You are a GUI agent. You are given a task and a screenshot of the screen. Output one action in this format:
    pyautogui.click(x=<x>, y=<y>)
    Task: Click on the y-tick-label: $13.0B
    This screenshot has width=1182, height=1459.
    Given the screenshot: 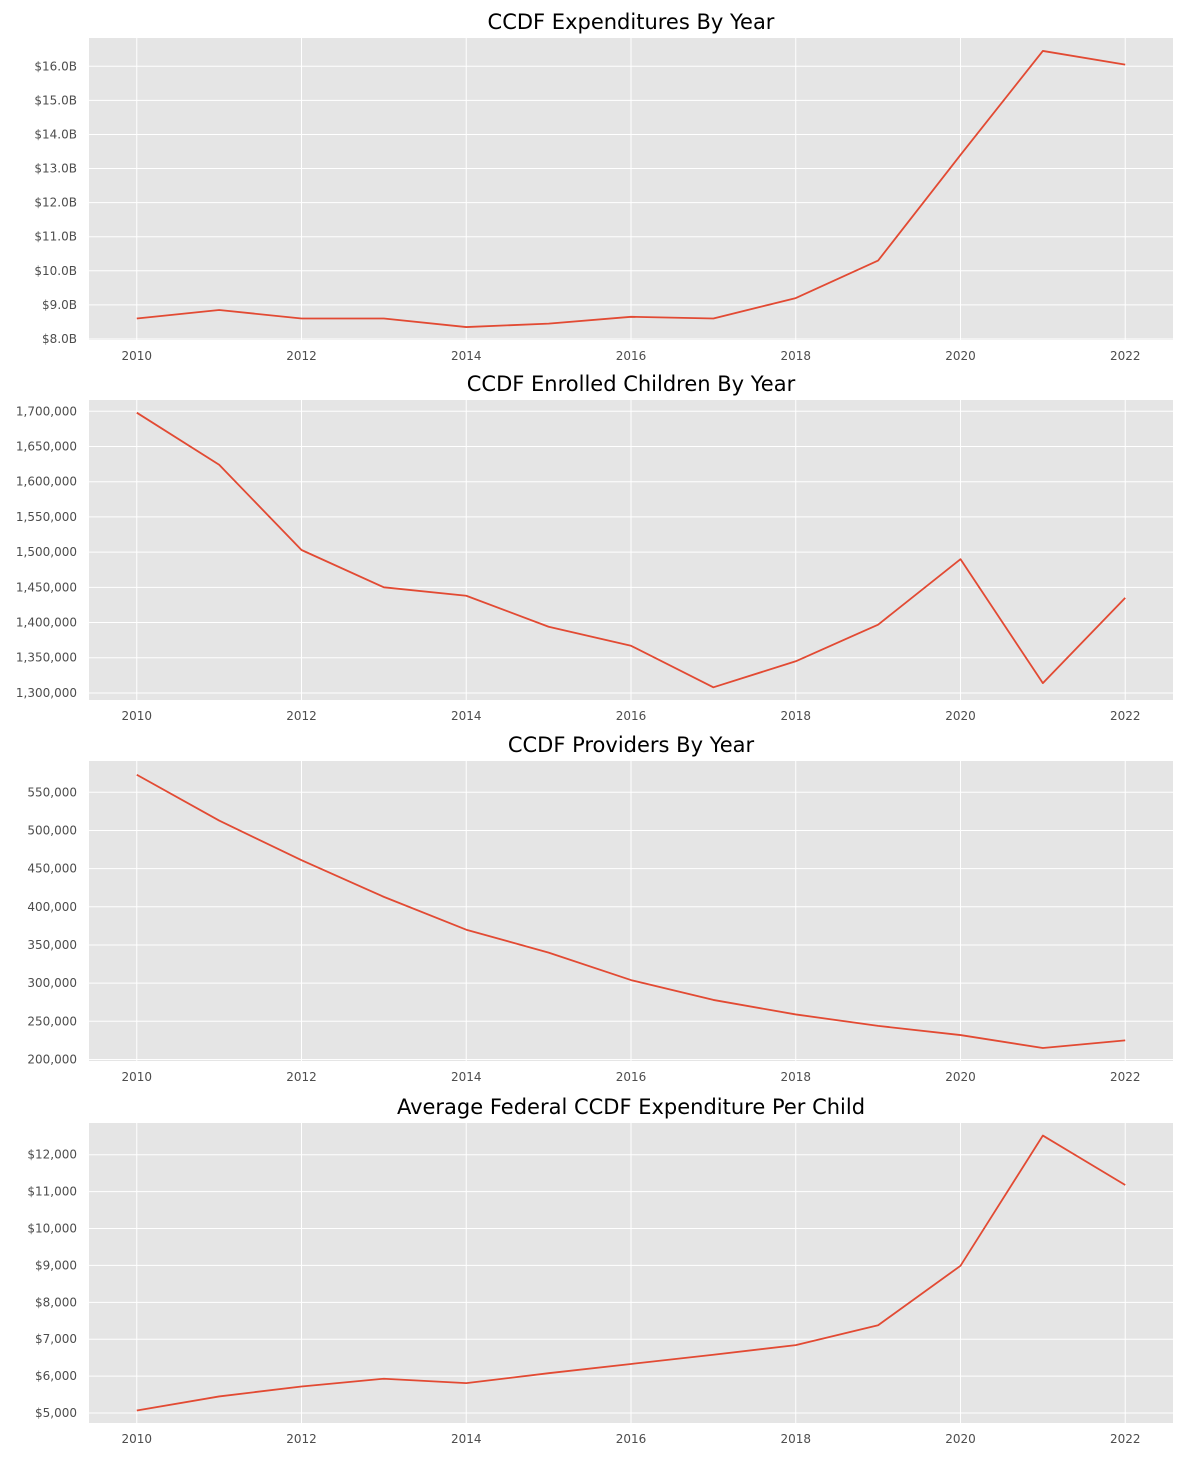 What is the action you would take?
    pyautogui.click(x=55, y=169)
    